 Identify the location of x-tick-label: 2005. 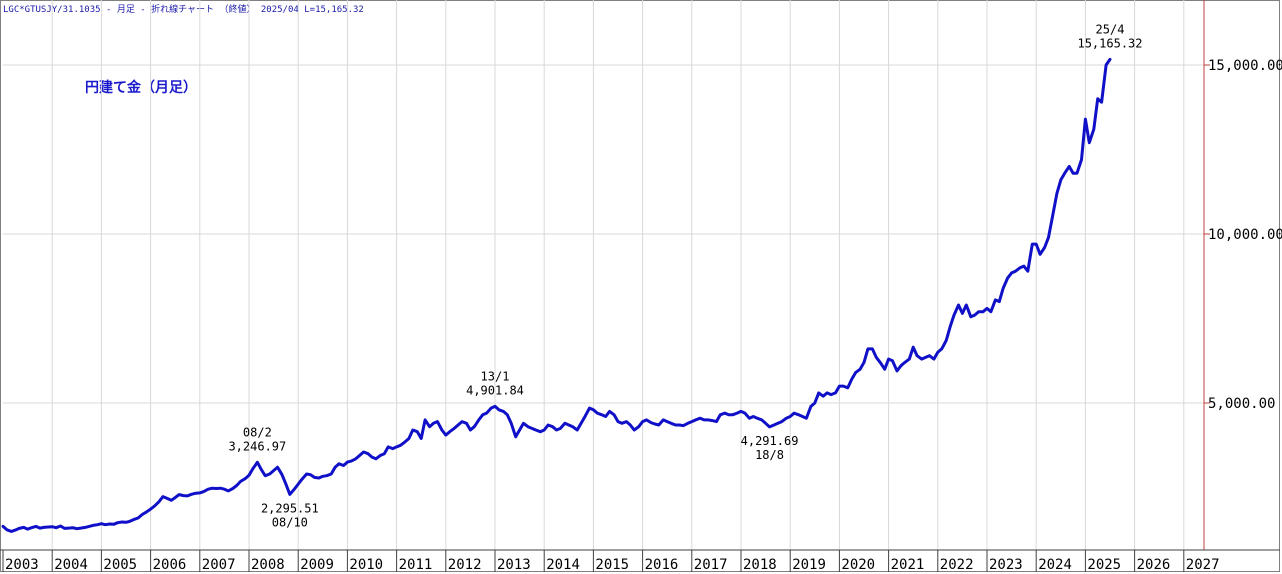
(120, 565).